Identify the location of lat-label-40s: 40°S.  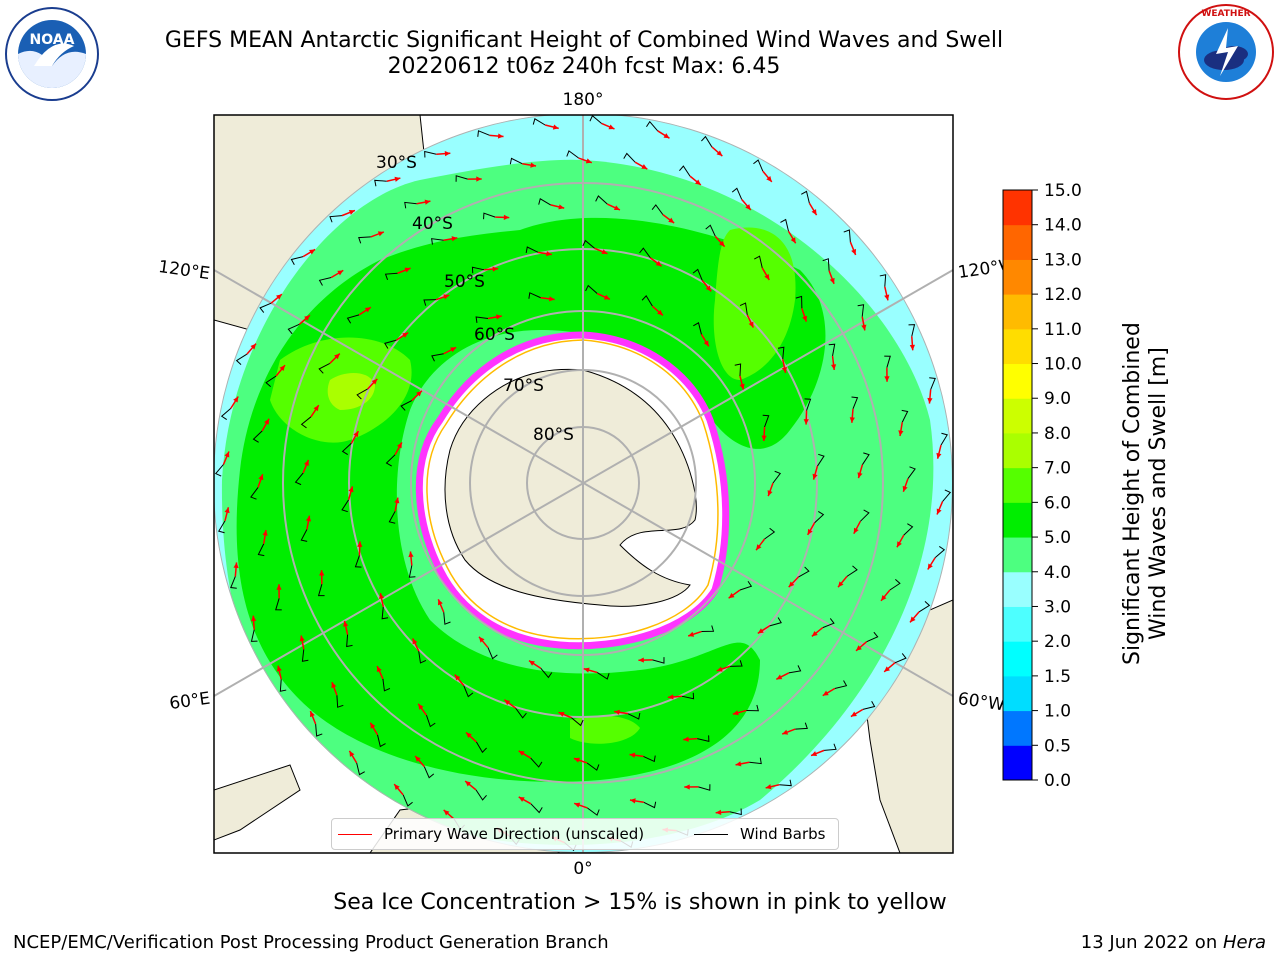
(432, 224).